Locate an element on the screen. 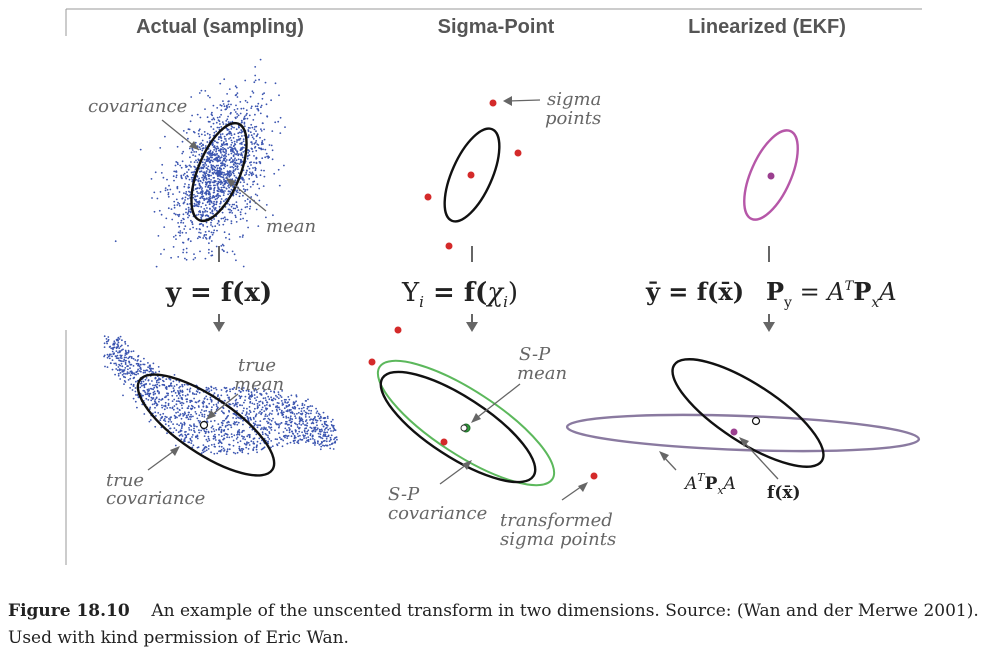 The height and width of the screenshot is (657, 985). arrow-true-covariance-head is located at coordinates (175, 451).